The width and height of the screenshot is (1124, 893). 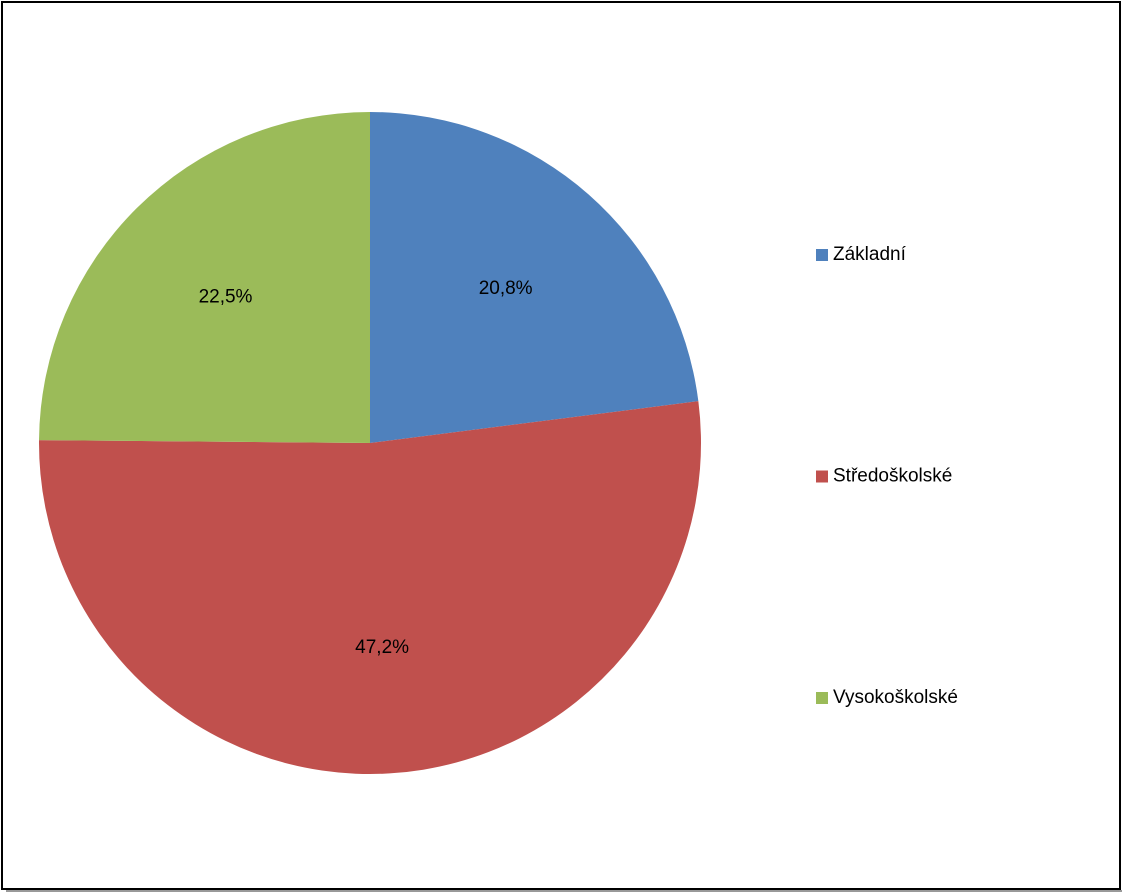 I want to click on data-label: 47,2%, so click(x=382, y=647).